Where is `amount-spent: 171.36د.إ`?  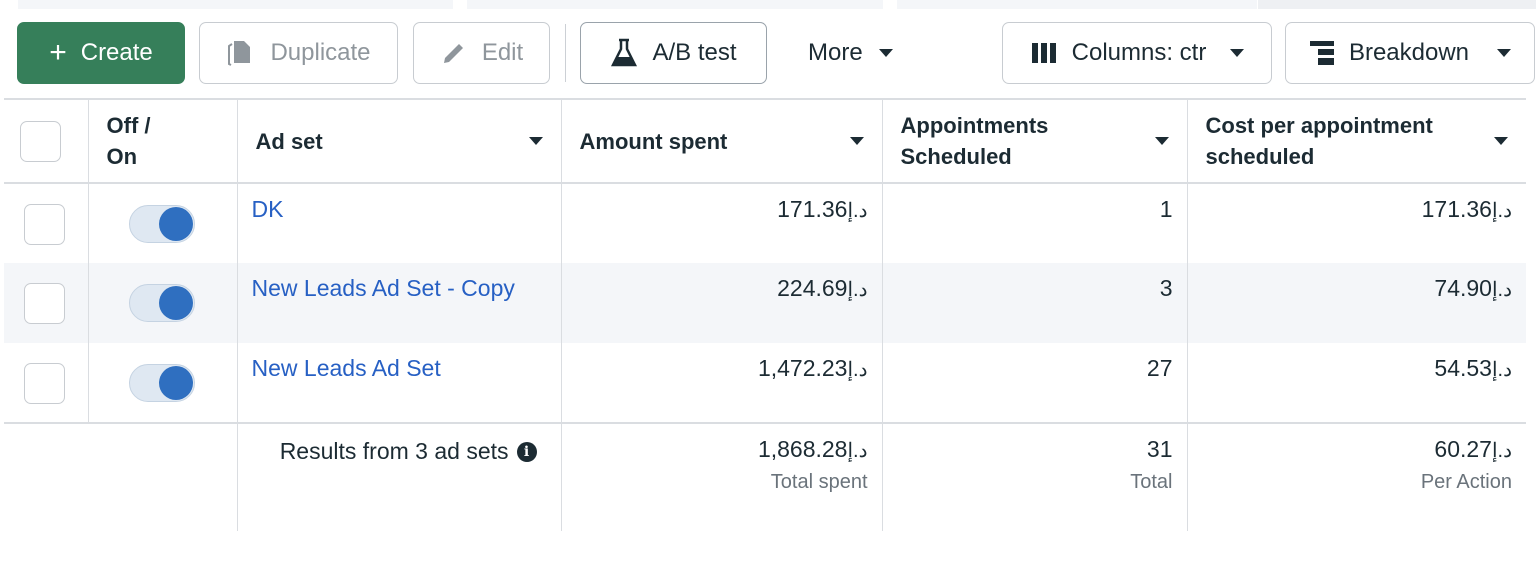
amount-spent: 171.36د.إ is located at coordinates (822, 209).